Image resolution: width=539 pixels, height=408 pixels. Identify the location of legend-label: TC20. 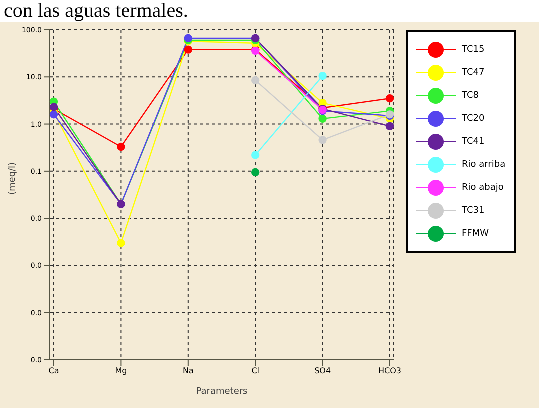
(473, 119).